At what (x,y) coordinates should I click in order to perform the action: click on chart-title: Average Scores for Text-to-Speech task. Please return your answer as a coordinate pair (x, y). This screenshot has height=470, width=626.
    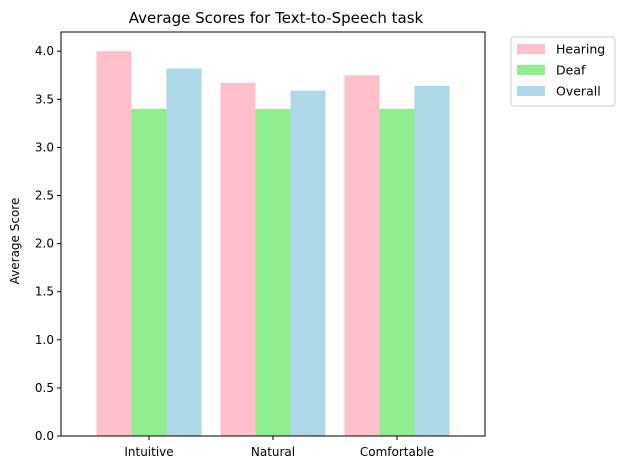
    Looking at the image, I should click on (276, 18).